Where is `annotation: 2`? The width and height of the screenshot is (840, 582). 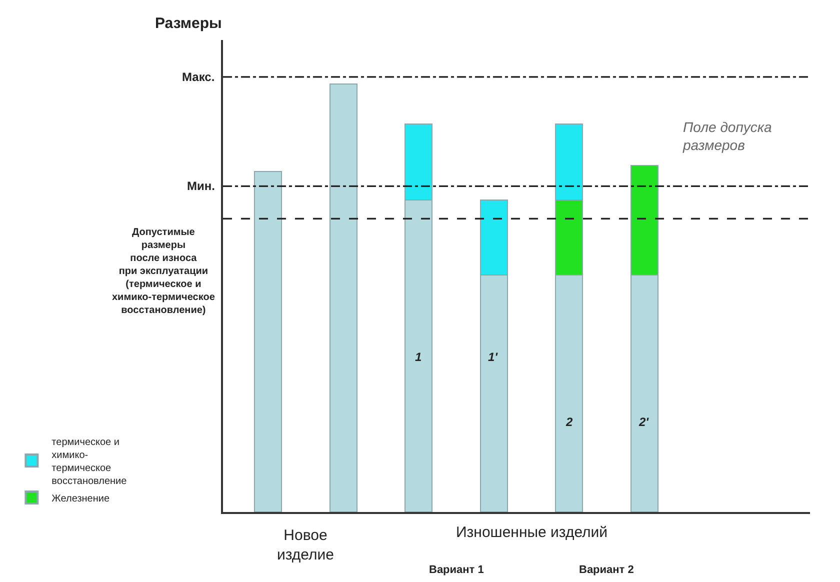
annotation: 2 is located at coordinates (569, 422).